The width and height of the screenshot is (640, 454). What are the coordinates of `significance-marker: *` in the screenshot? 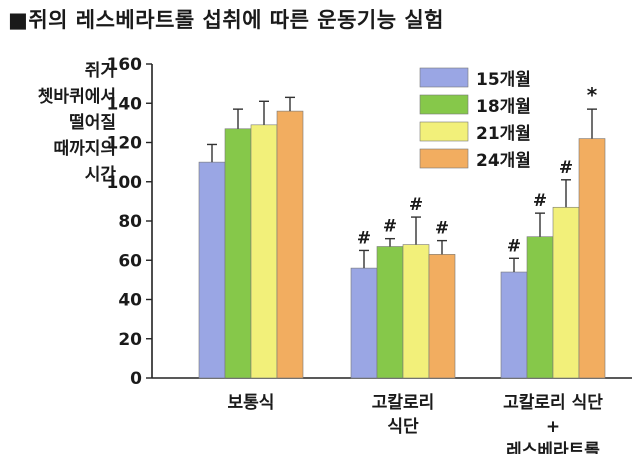 It's located at (592, 95).